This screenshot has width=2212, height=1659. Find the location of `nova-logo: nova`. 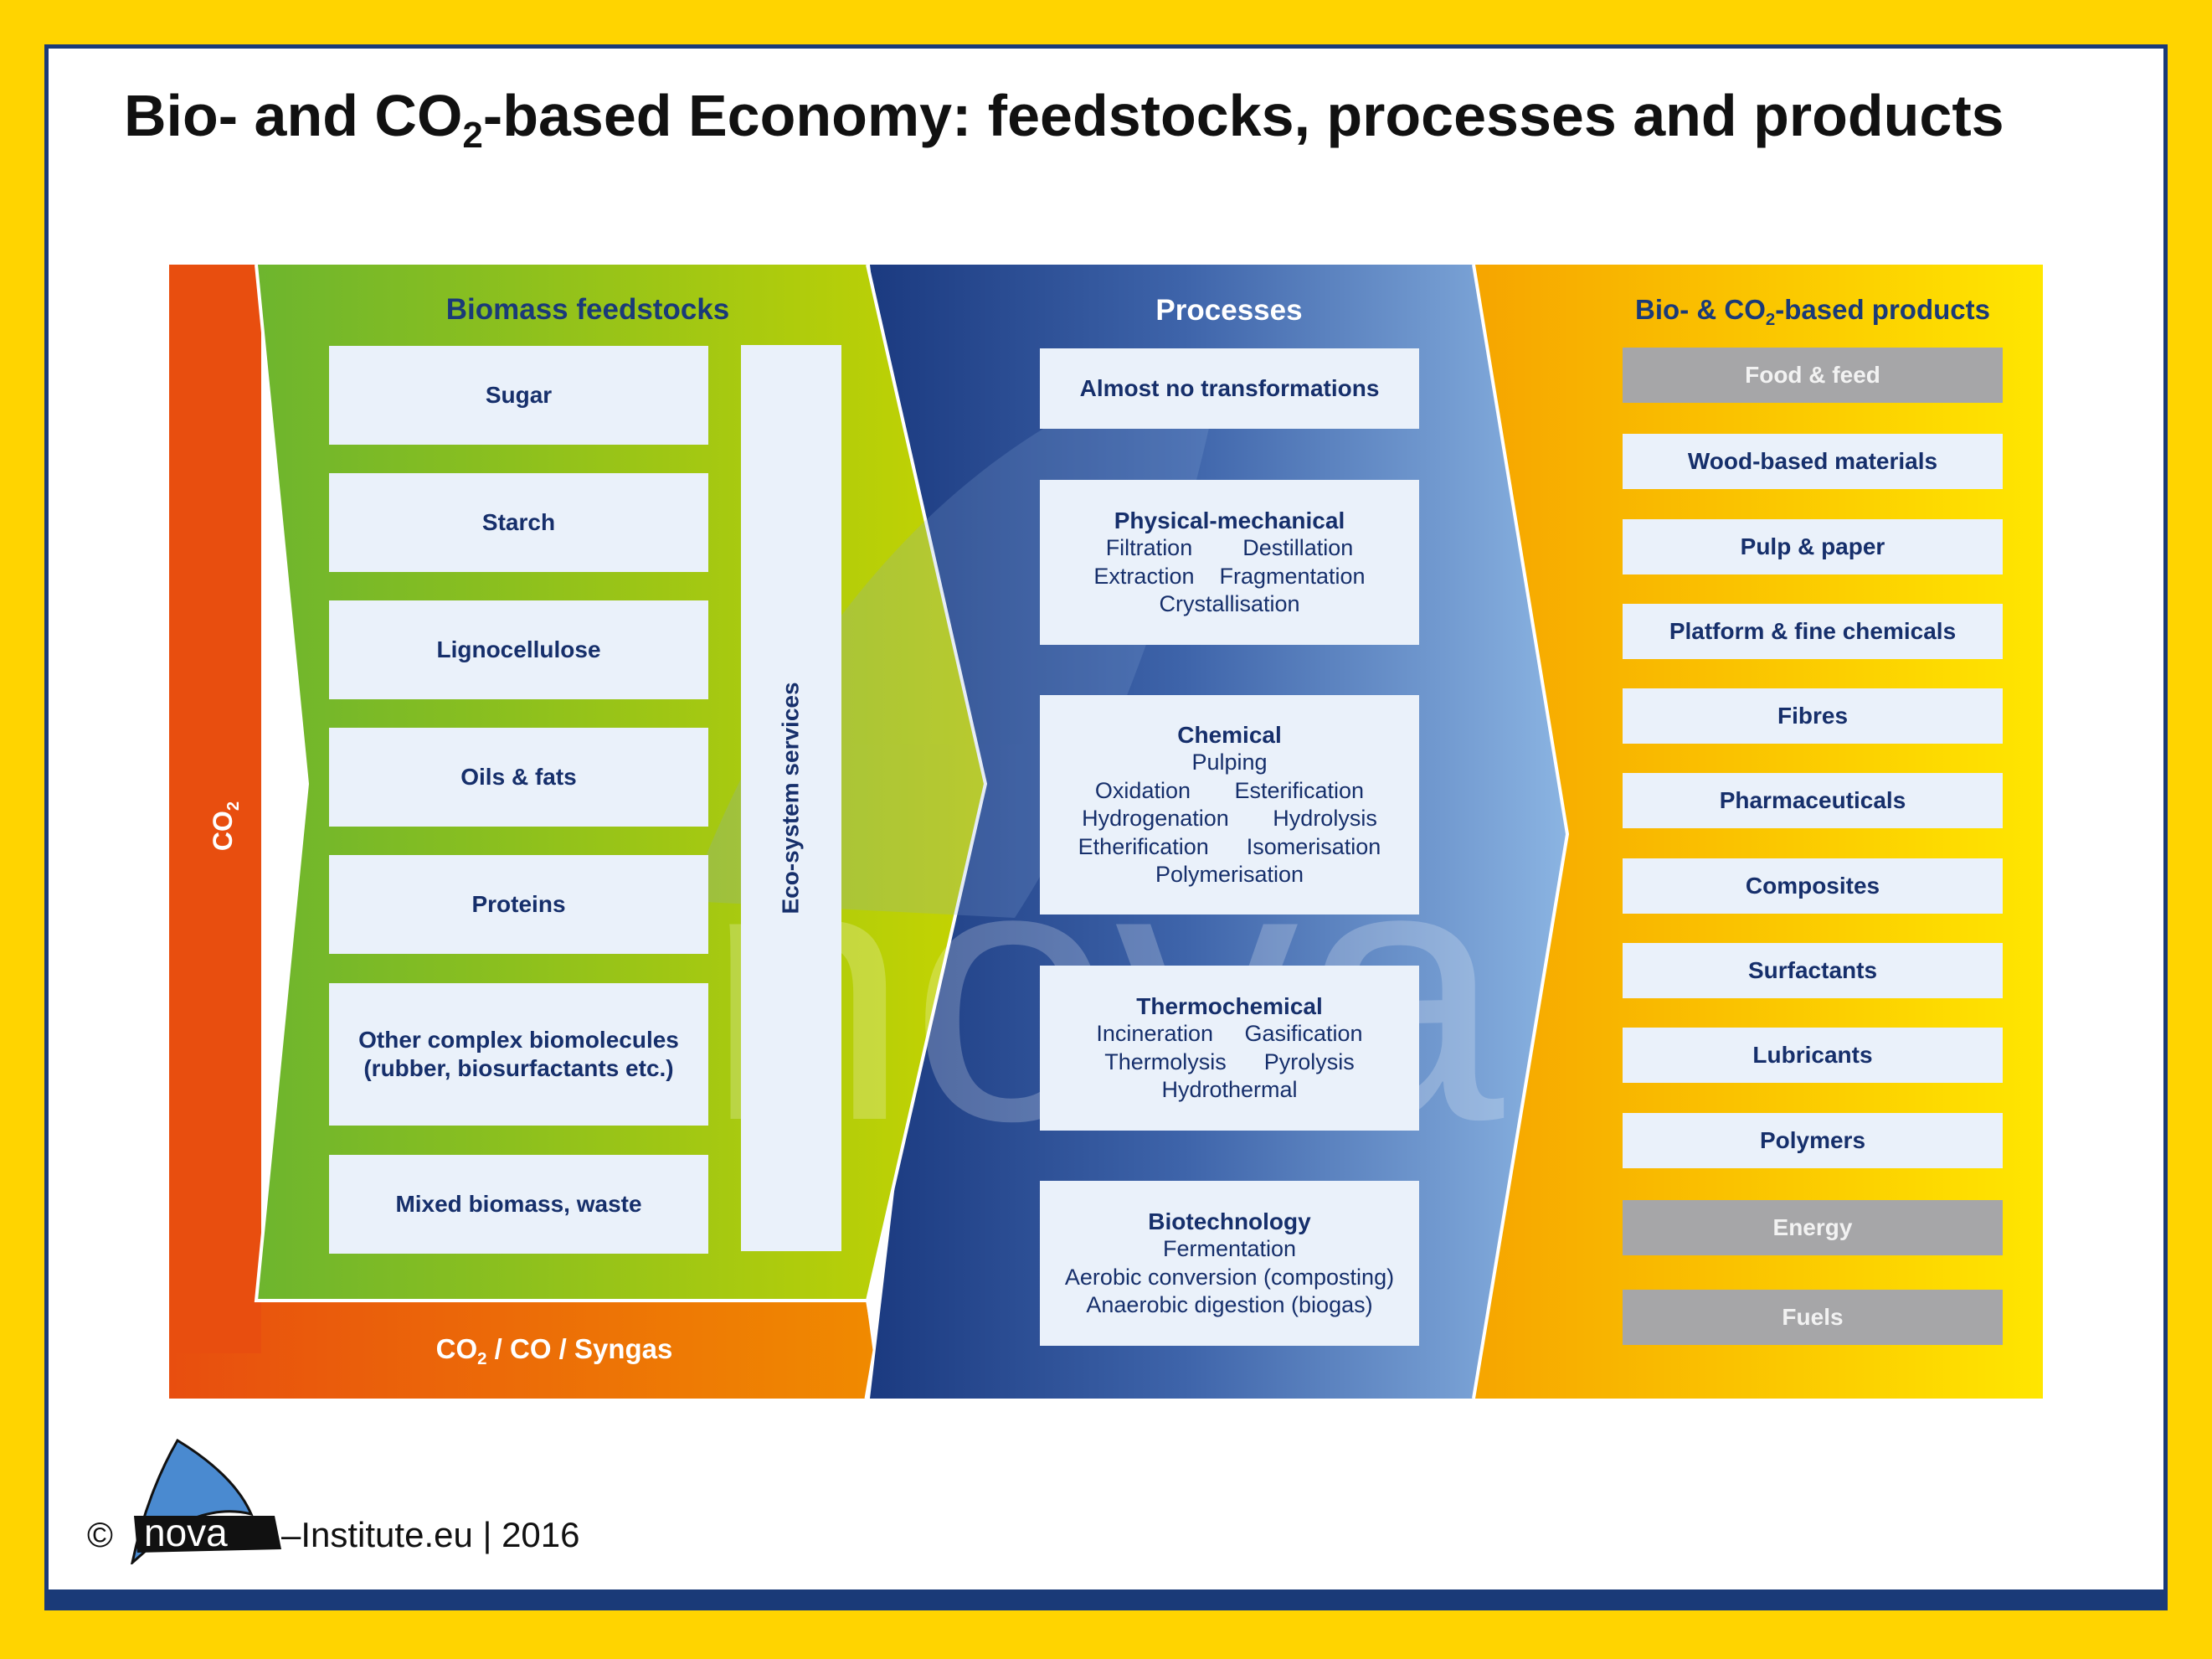

nova-logo: nova is located at coordinates (206, 1501).